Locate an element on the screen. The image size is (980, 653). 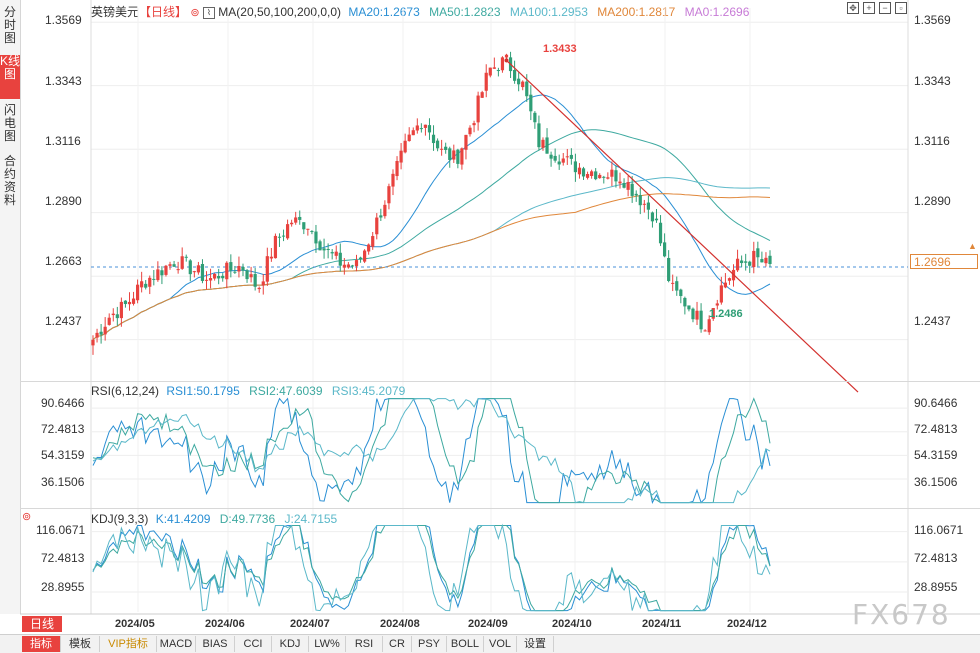
tab-settings: 设置 is located at coordinates (535, 644).